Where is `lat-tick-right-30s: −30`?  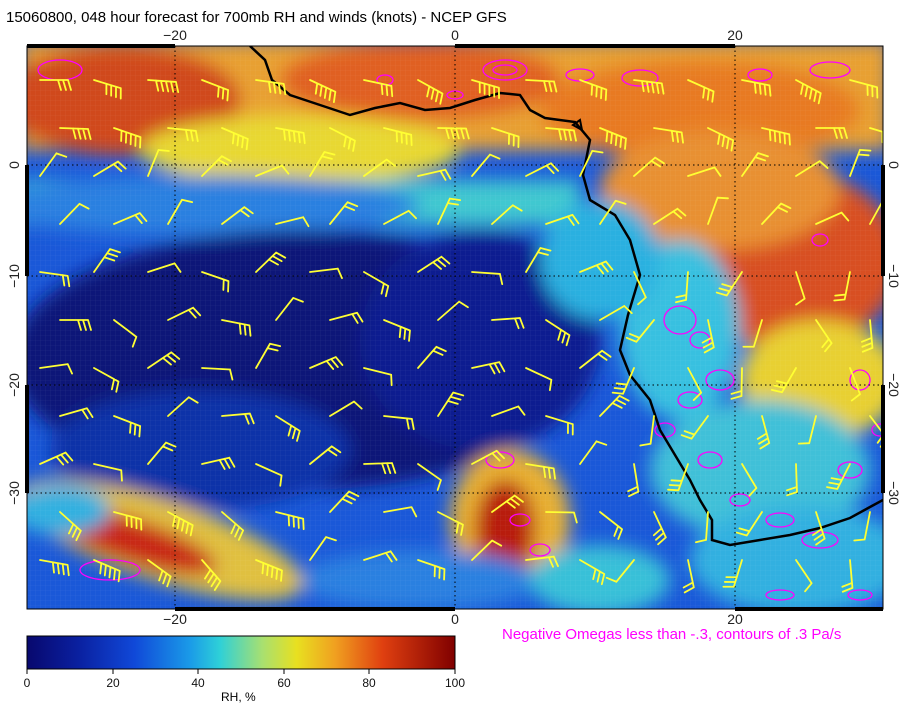
lat-tick-right-30s: −30 is located at coordinates (894, 493).